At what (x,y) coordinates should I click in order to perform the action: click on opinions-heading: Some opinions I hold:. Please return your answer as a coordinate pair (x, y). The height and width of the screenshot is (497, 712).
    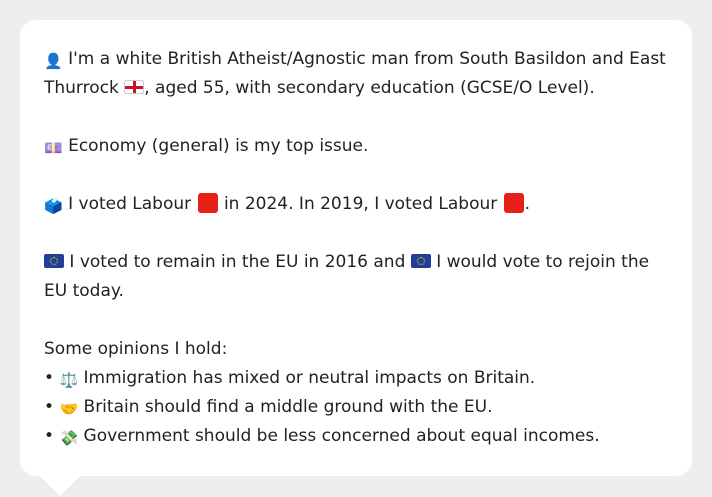
    Looking at the image, I should click on (136, 349).